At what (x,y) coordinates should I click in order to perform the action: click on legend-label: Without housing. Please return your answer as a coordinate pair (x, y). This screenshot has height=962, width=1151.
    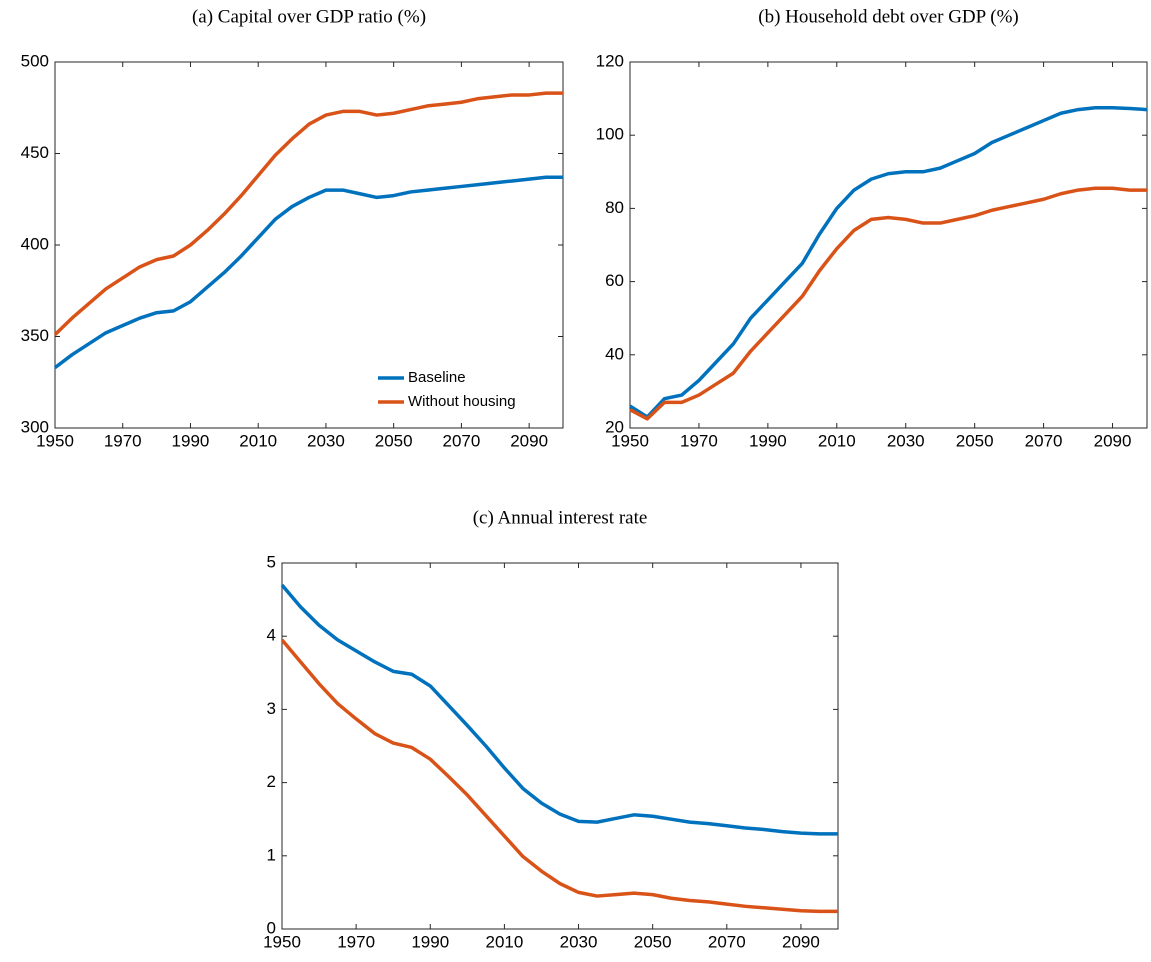
    Looking at the image, I should click on (462, 401).